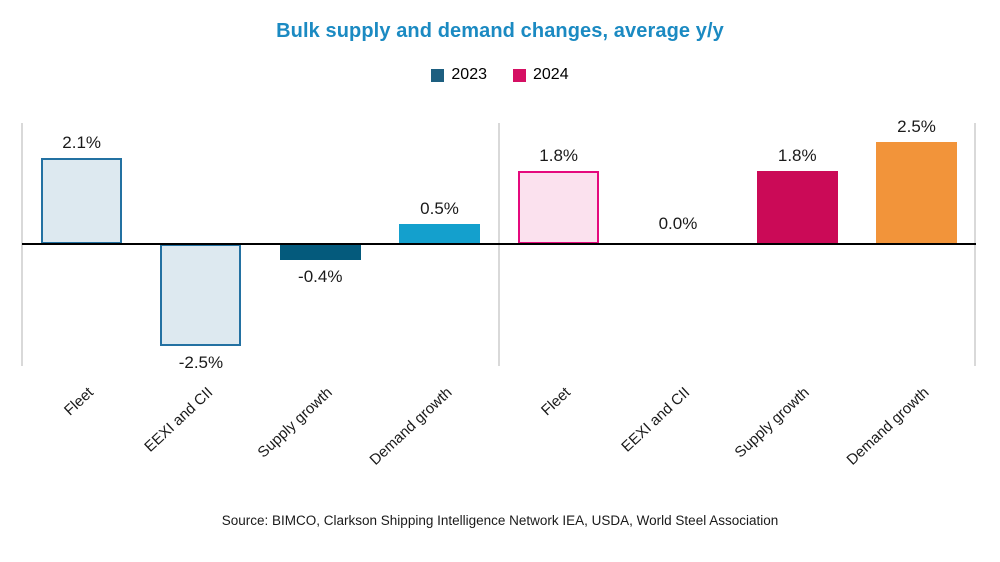  Describe the element at coordinates (772, 423) in the screenshot. I see `axis-label-2024-supply-growth: Supply growth` at that location.